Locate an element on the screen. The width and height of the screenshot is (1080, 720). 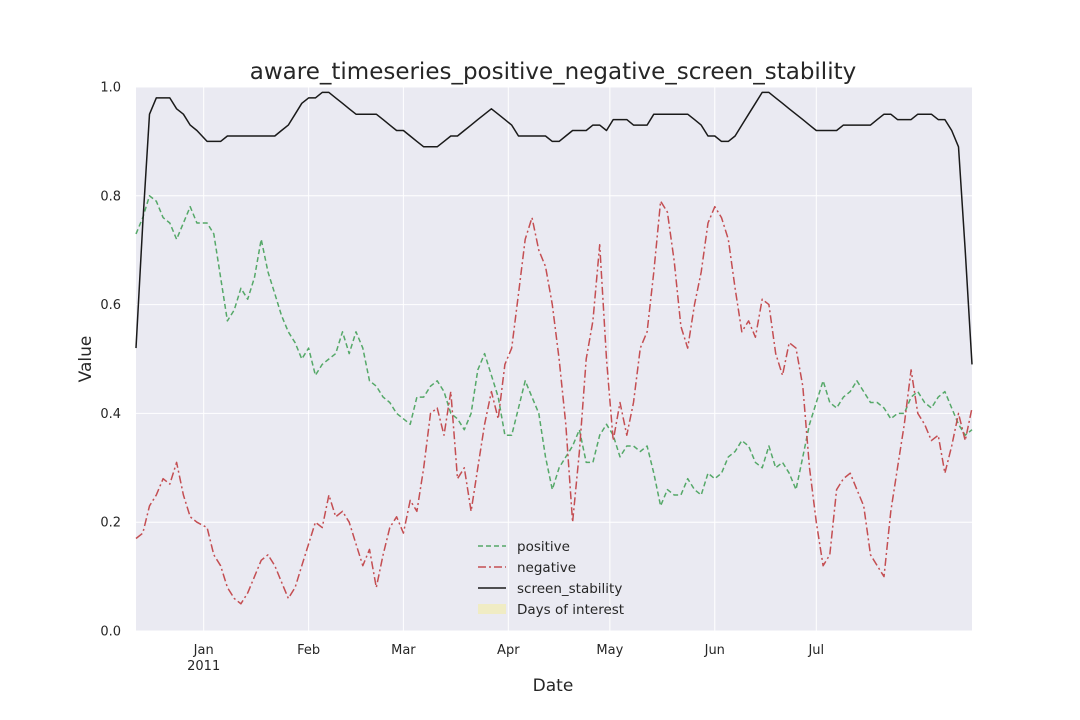
legend-label: screen_stability is located at coordinates (569, 589).